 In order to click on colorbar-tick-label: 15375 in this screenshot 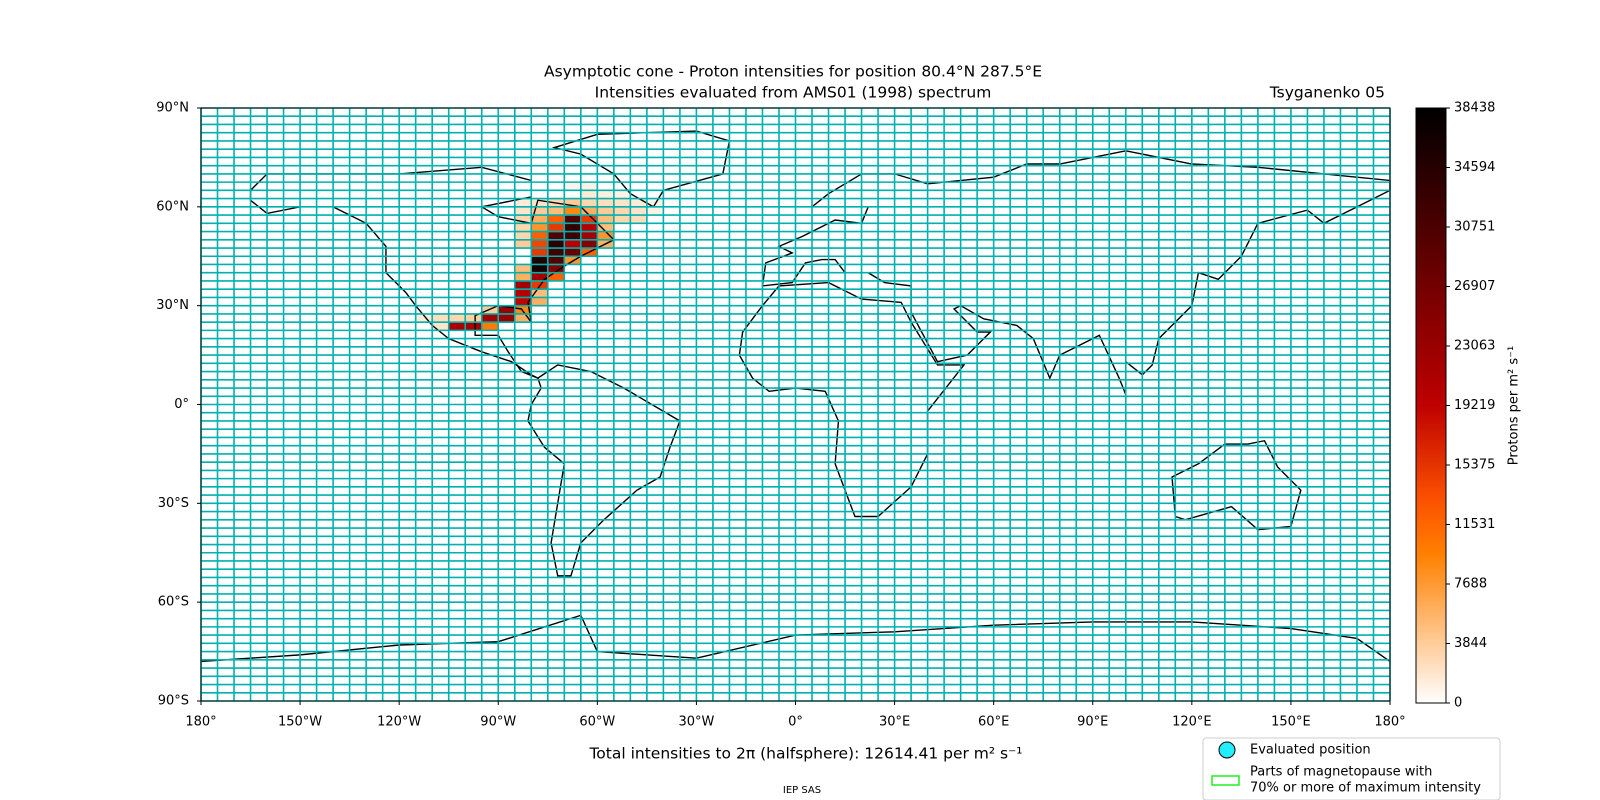, I will do `click(1474, 465)`.